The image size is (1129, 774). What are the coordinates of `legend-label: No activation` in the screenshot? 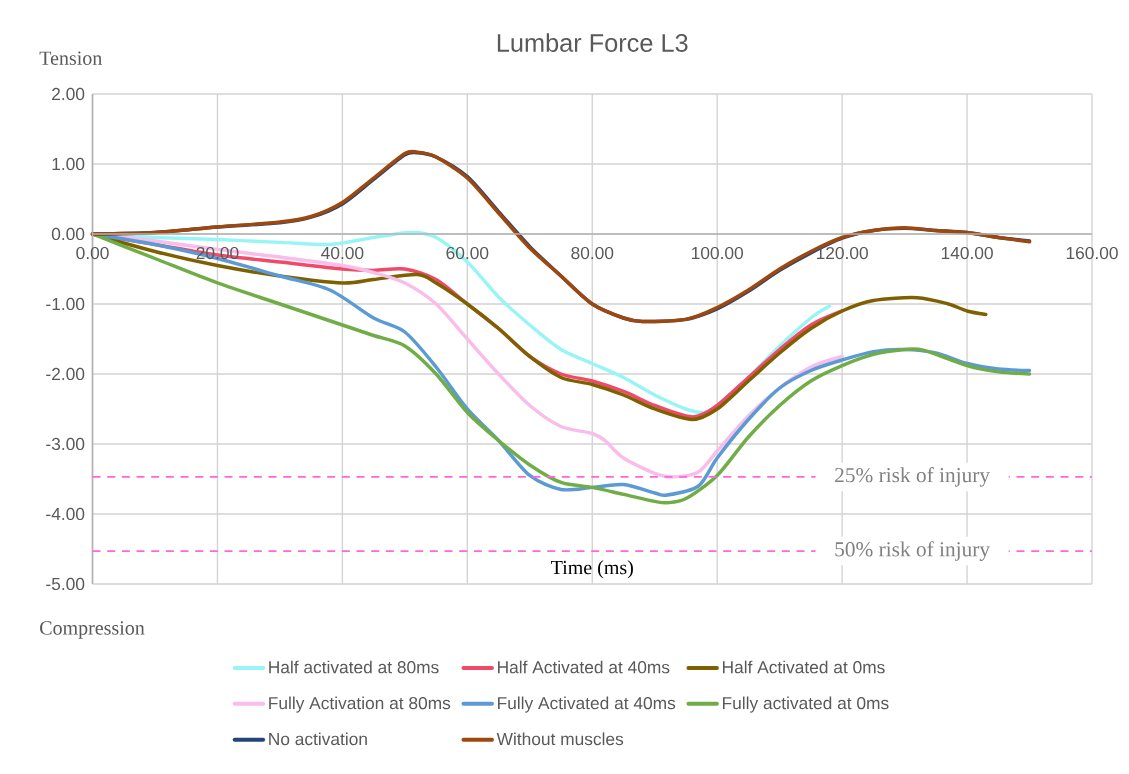 It's located at (318, 739).